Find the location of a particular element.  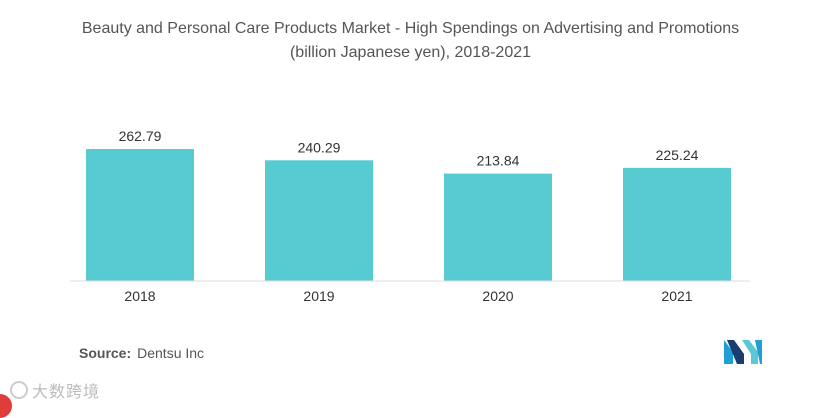

watermark: 大数跨境 is located at coordinates (55, 390).